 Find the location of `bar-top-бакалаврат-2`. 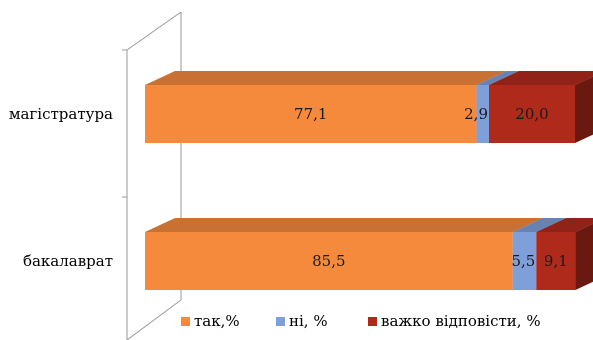

bar-top-бакалаврат-2 is located at coordinates (564, 225).